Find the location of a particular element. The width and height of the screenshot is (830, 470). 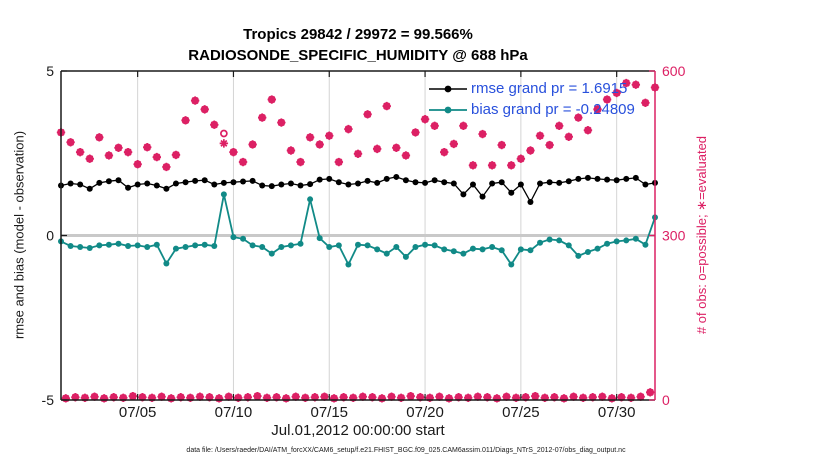

legend-label-rmse: rmse grand pr = 1.6915 is located at coordinates (549, 88).